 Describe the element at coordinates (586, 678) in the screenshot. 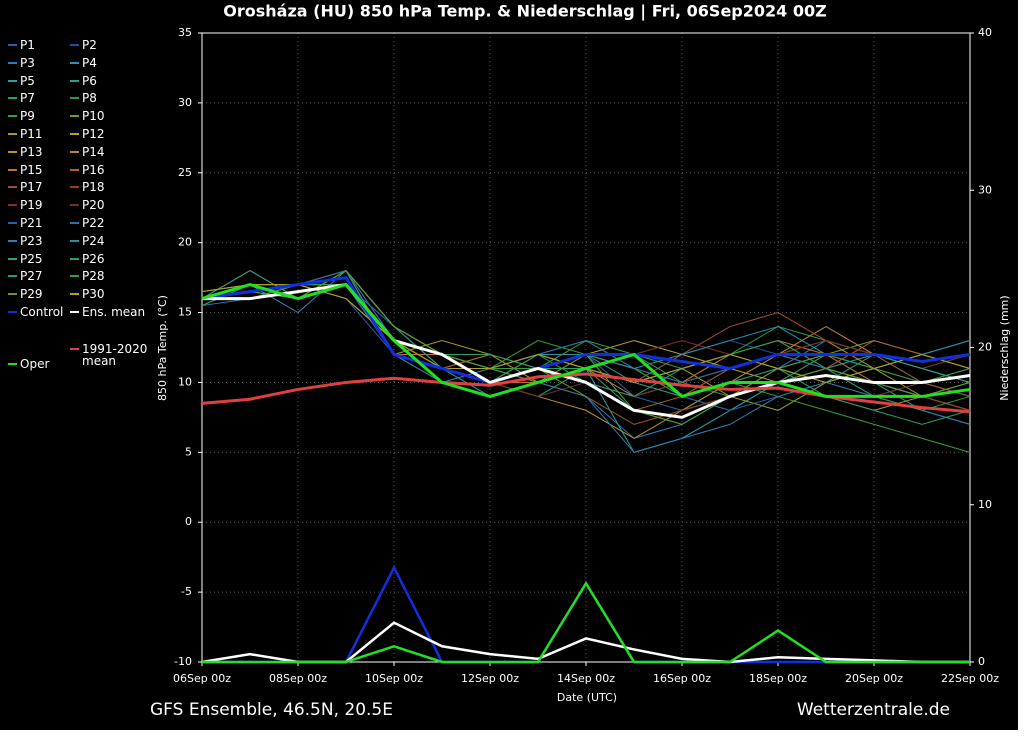

I see `x-tick-label: 14Sep 00z` at that location.